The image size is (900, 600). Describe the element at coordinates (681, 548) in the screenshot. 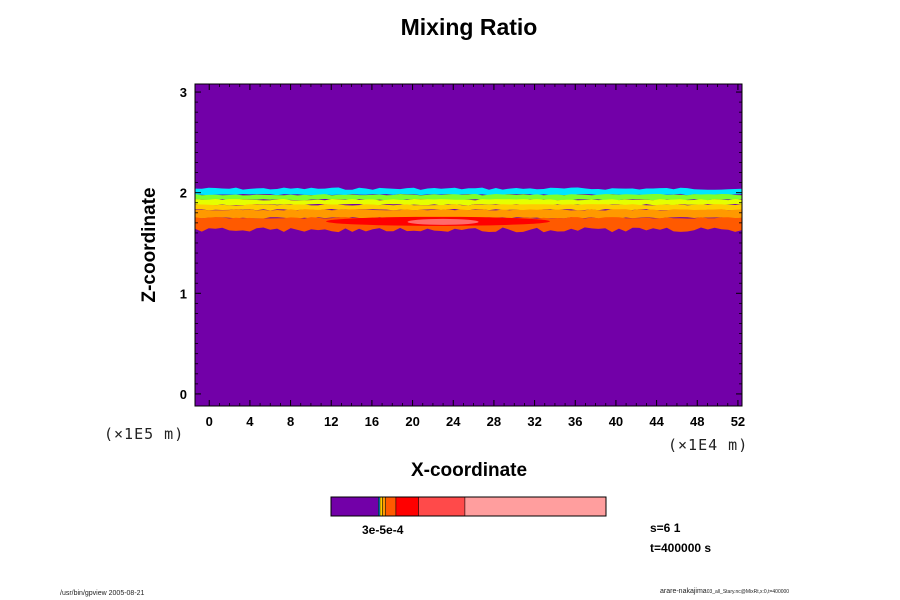

I see `time-annotation: t=400000 s` at that location.